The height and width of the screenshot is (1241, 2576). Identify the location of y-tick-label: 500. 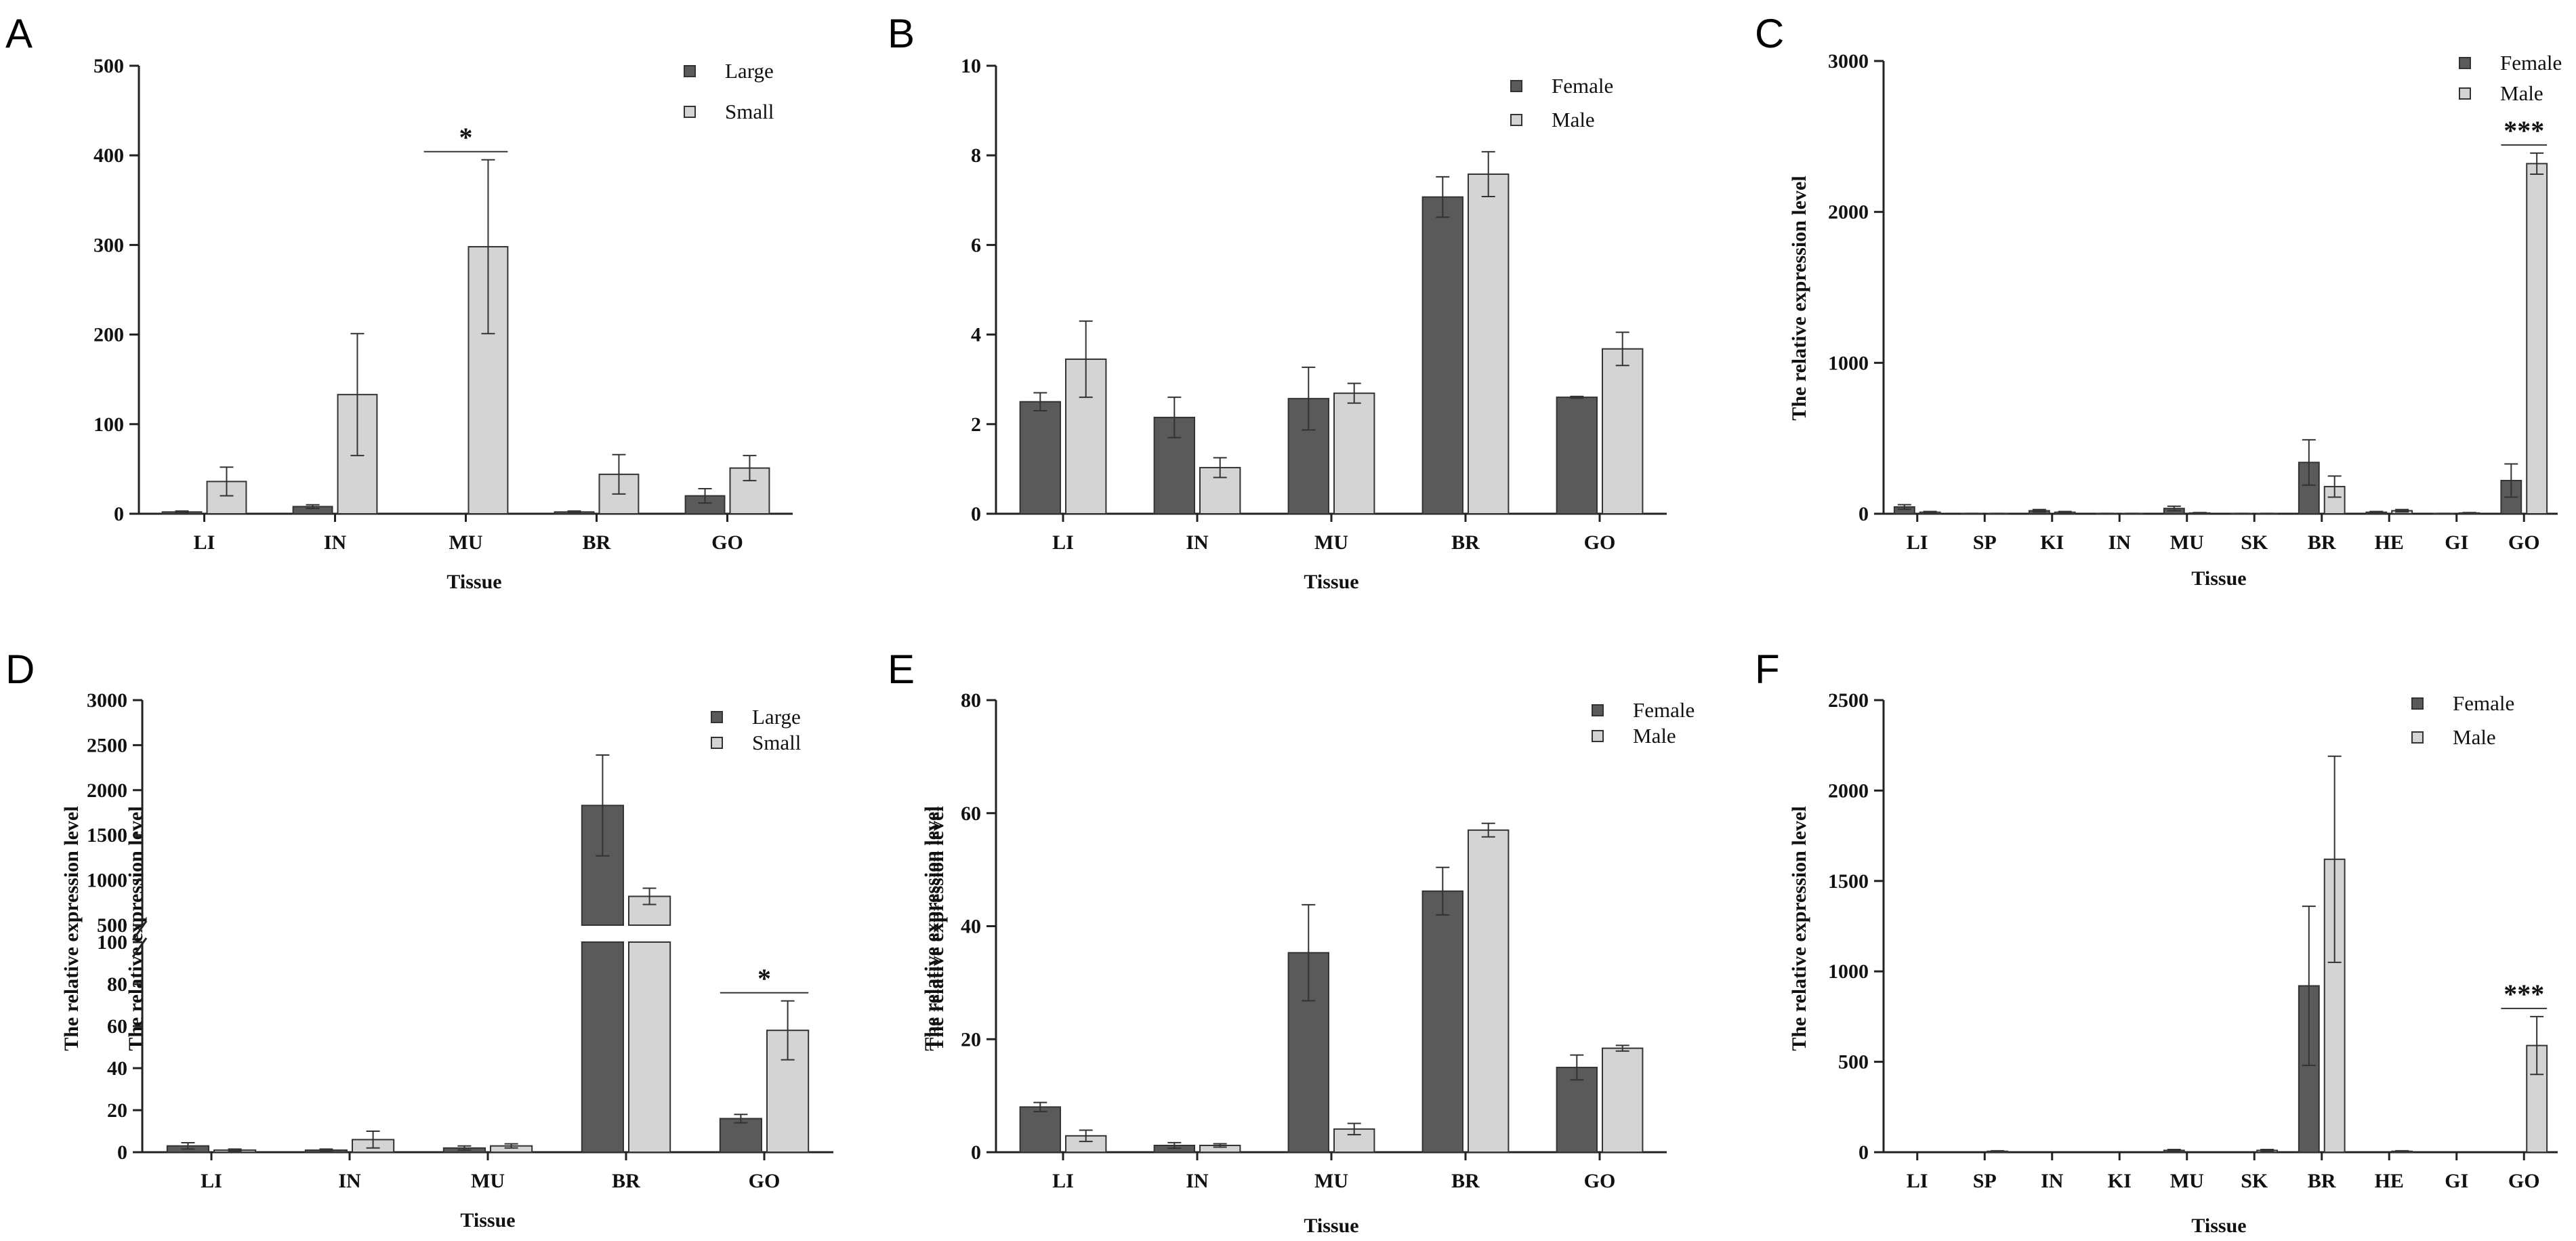
(109, 66).